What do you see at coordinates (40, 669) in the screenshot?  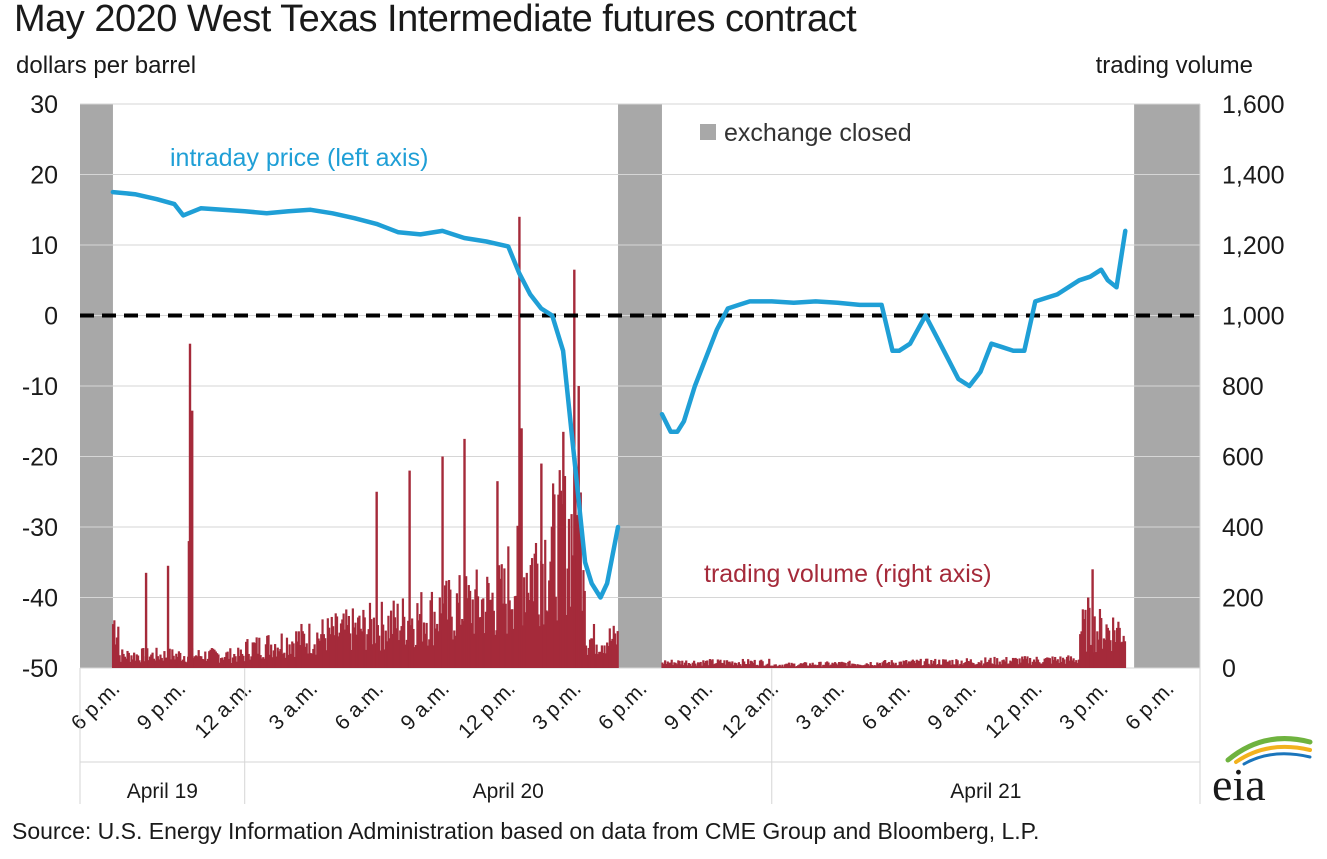 I see `left-axis-tick-label: -50` at bounding box center [40, 669].